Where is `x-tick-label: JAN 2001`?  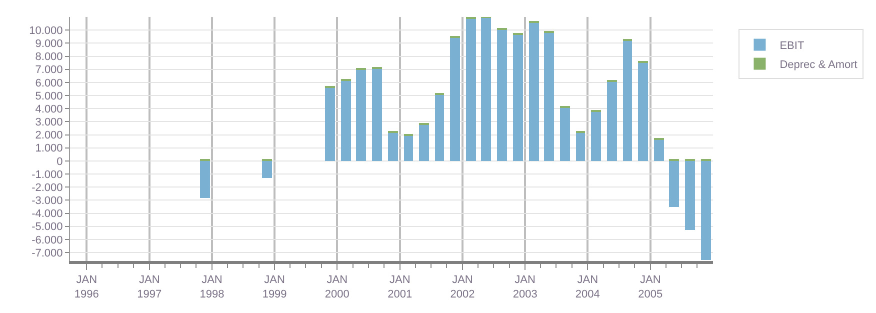
x-tick-label: JAN 2001 is located at coordinates (400, 287).